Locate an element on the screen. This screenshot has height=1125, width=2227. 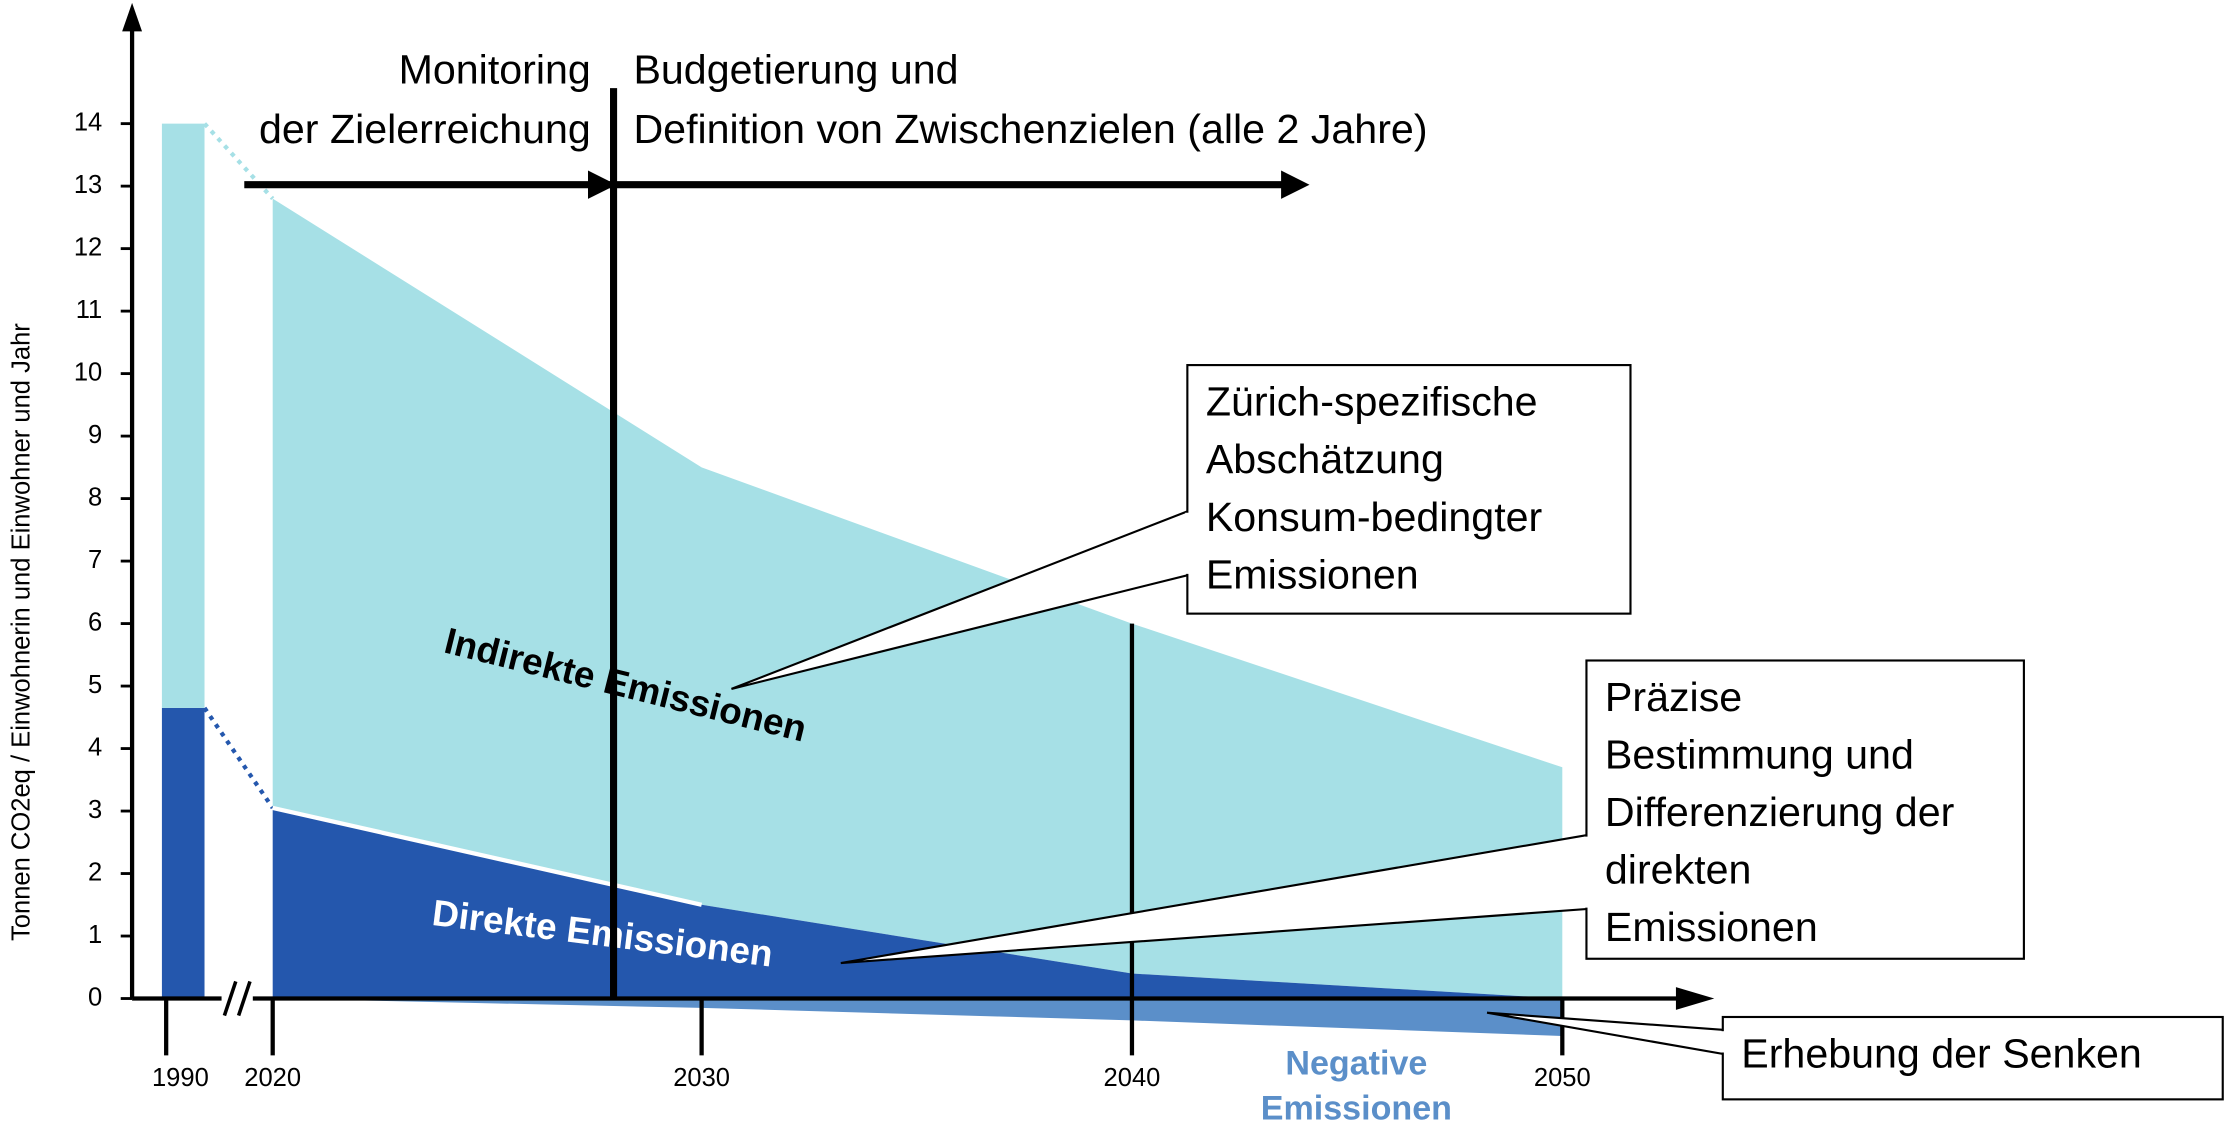
y-tick-label: 2 is located at coordinates (95, 872).